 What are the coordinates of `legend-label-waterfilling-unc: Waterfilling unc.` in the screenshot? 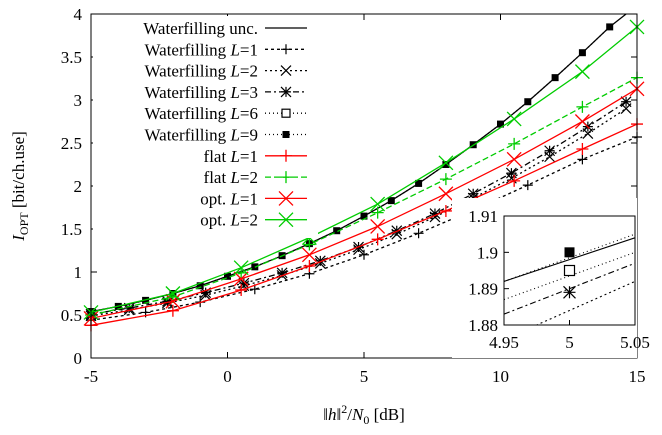 It's located at (200, 28).